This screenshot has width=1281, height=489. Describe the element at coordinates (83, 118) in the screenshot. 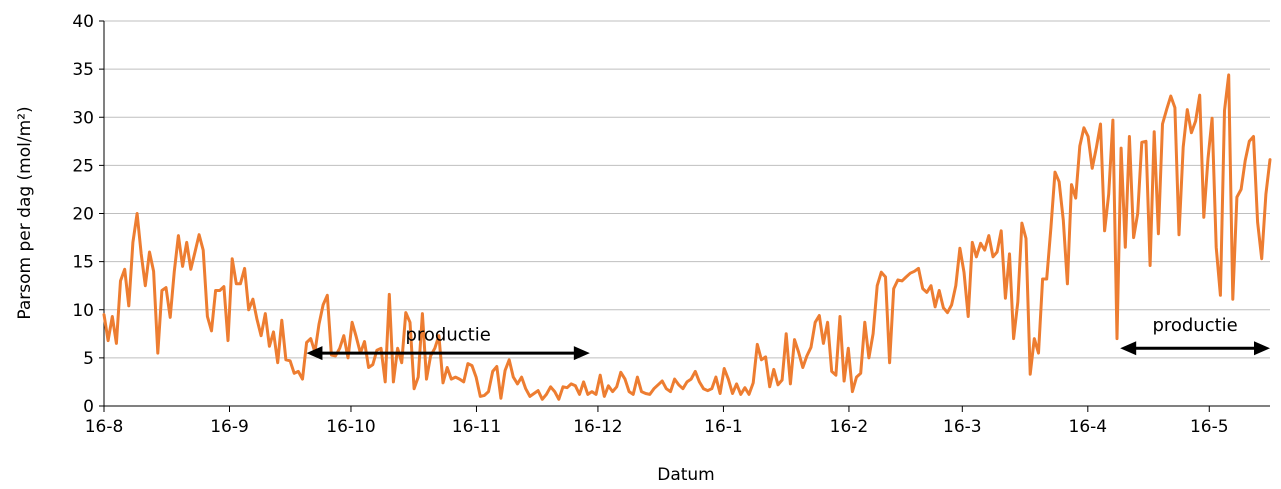

I see `y-tick-label: 30` at that location.